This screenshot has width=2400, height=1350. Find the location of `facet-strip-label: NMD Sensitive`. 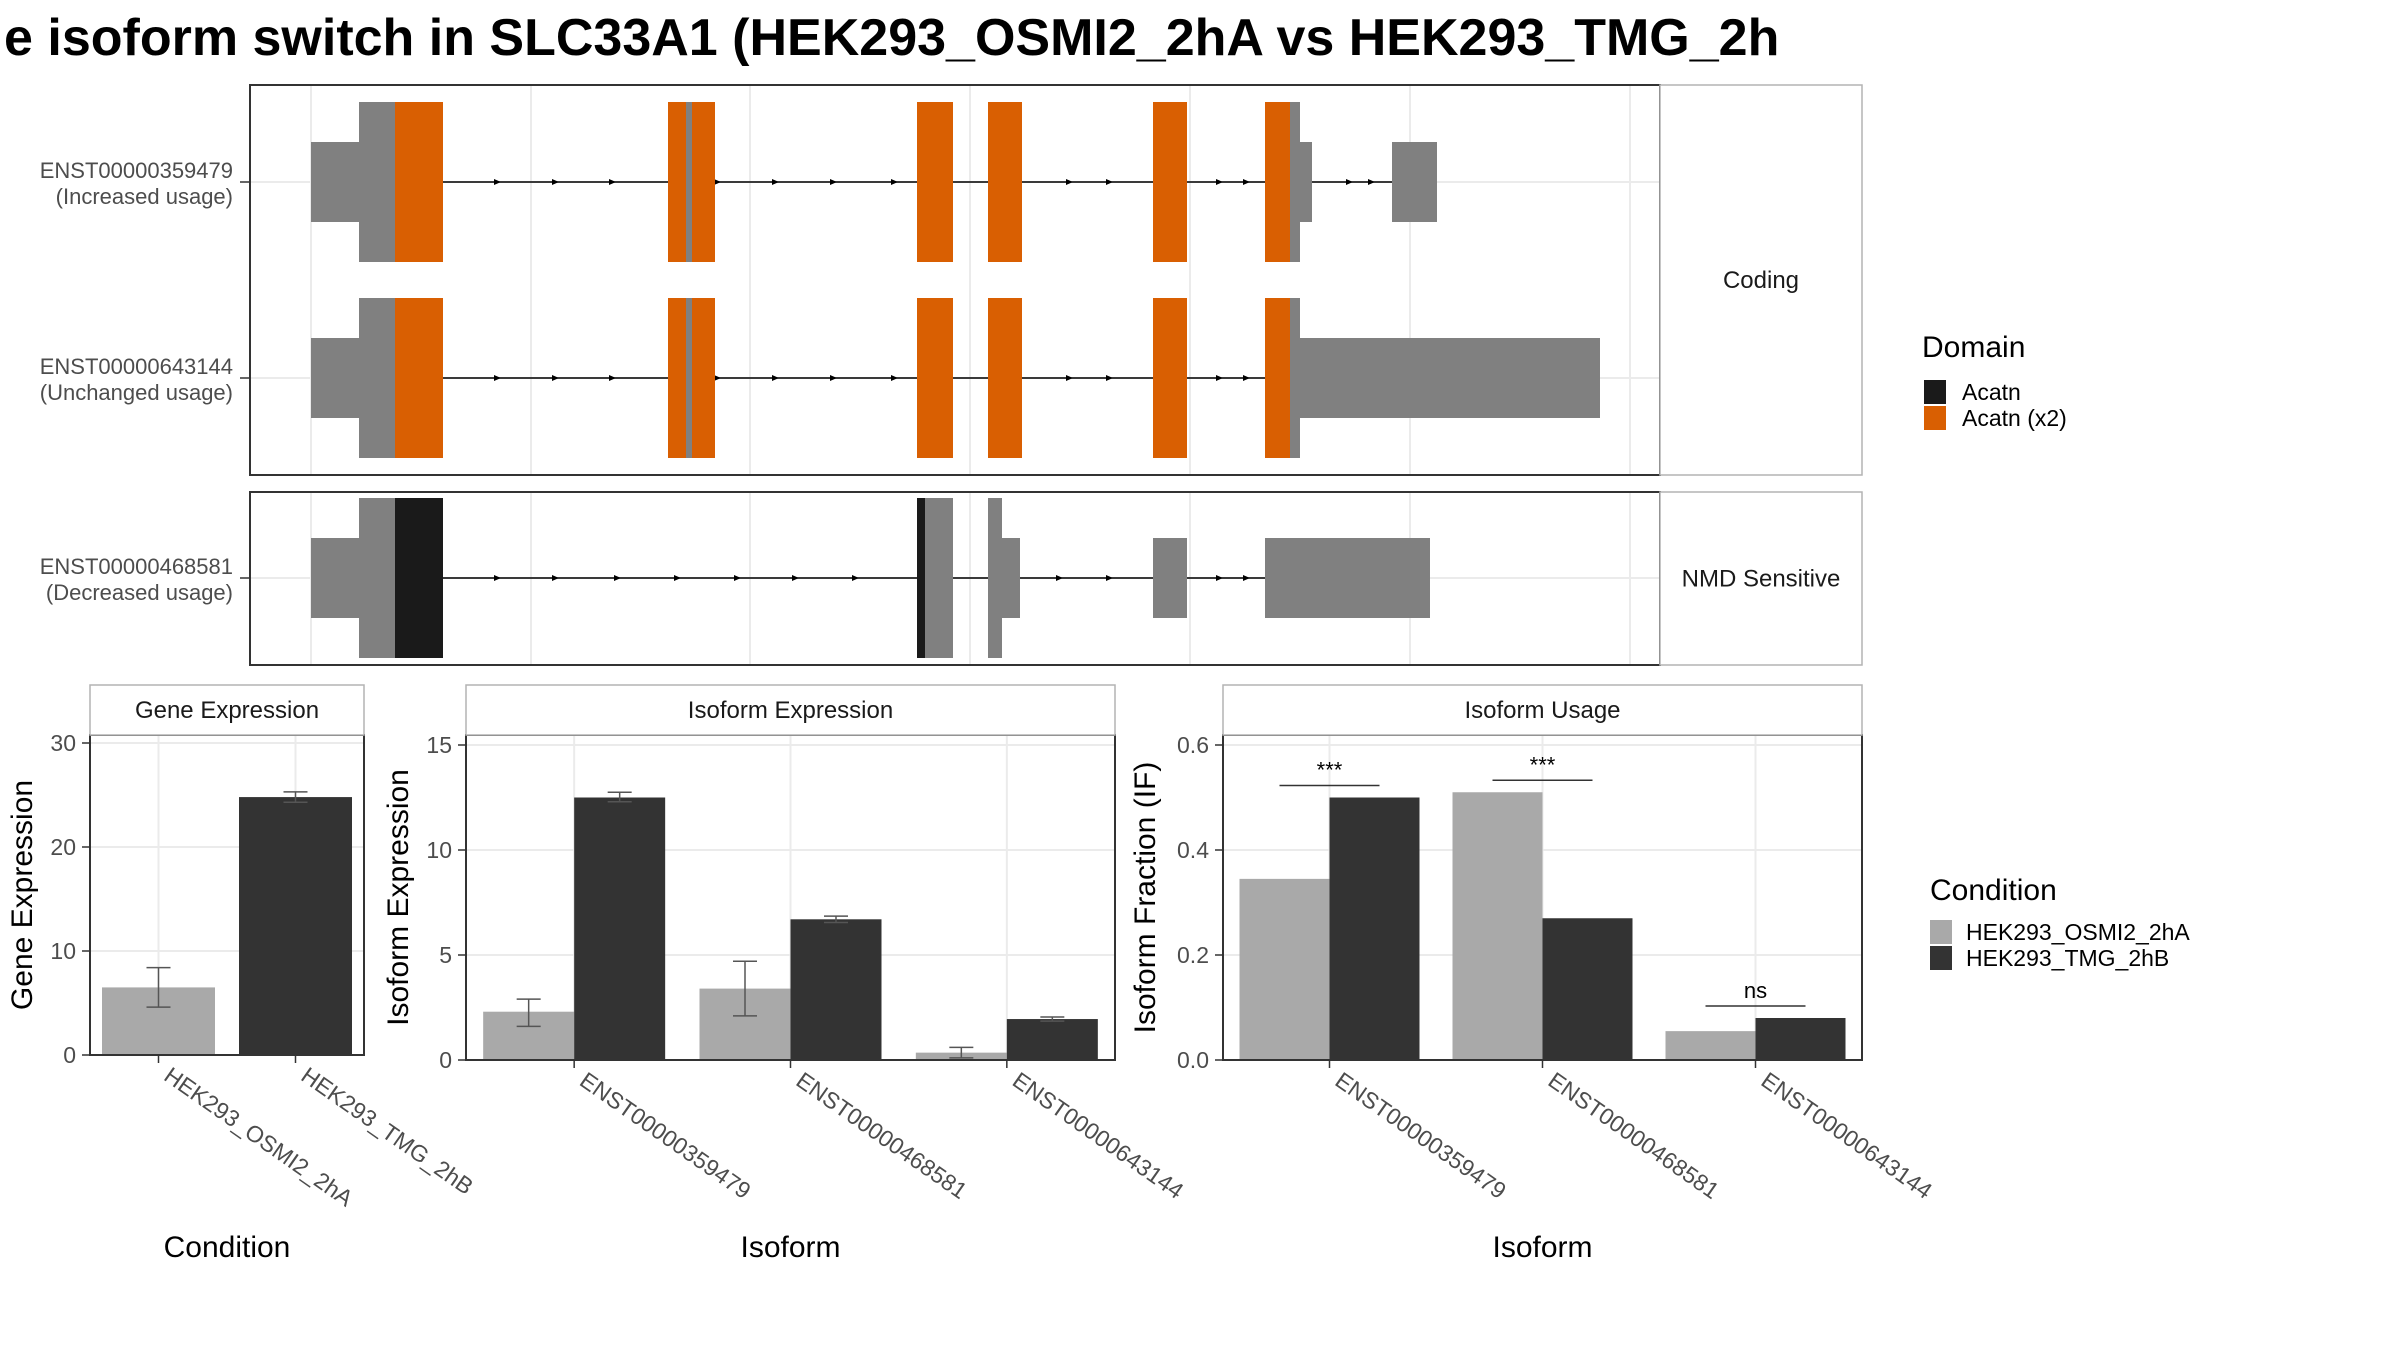

facet-strip-label: NMD Sensitive is located at coordinates (1761, 579).